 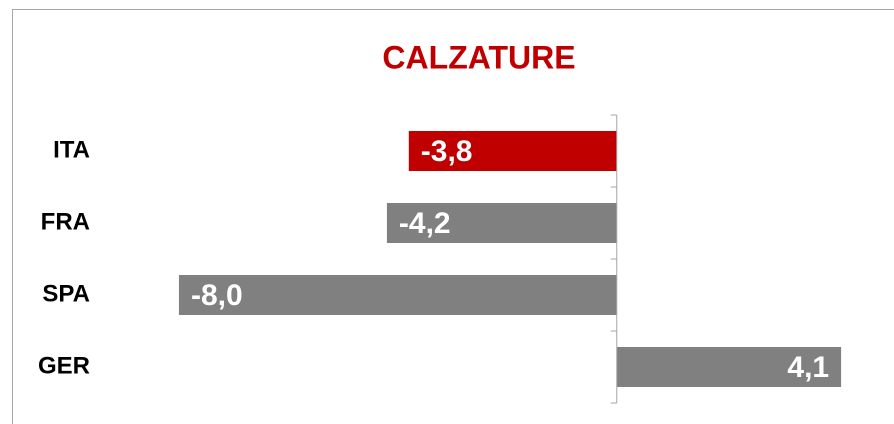 I want to click on data-label: 4,1, so click(x=808, y=367).